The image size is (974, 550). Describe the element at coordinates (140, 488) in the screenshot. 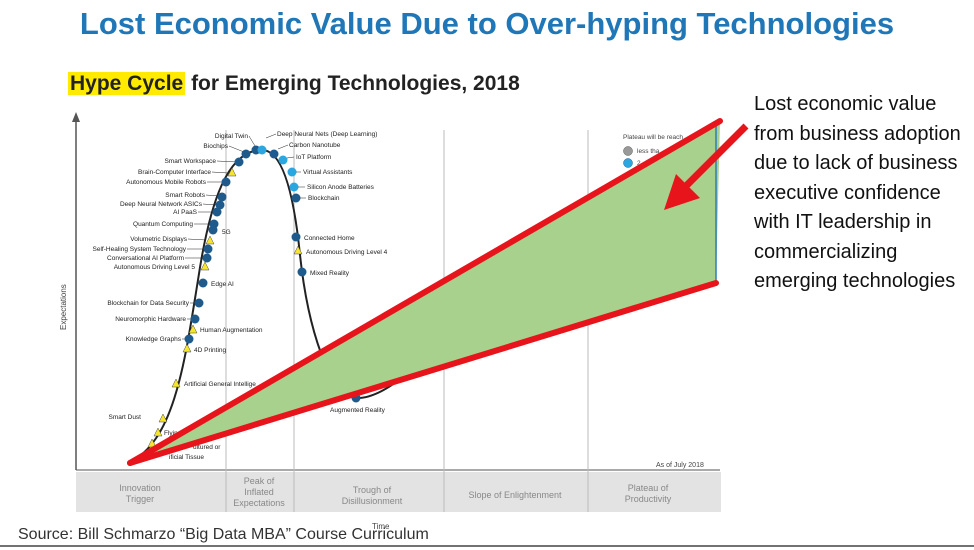

I see `phase-innovation-trigger-line1: Innovation` at that location.